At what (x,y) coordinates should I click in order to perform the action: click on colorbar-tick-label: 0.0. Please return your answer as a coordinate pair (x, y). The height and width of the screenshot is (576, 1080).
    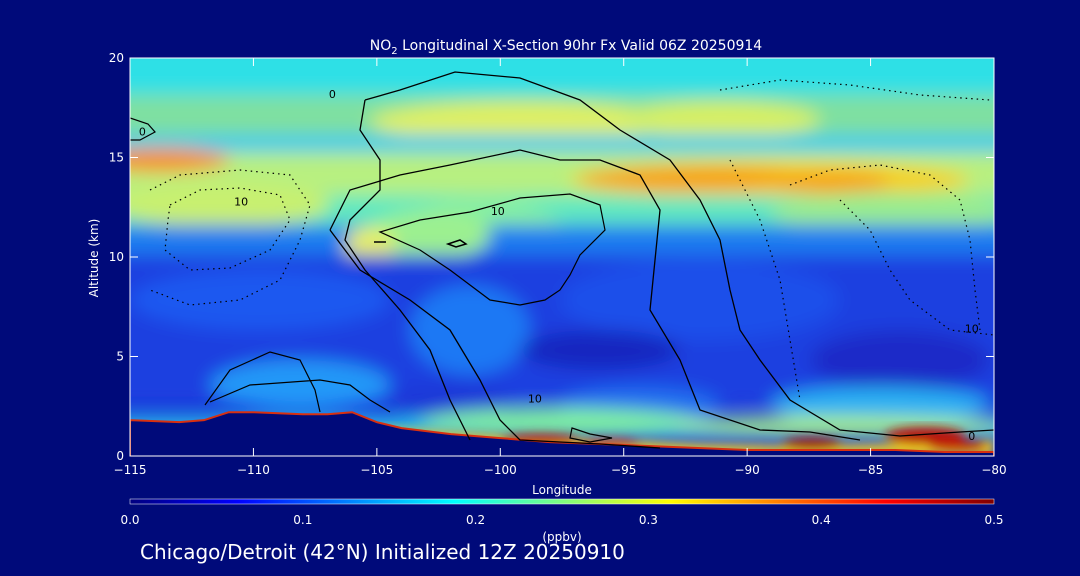
    Looking at the image, I should click on (129, 520).